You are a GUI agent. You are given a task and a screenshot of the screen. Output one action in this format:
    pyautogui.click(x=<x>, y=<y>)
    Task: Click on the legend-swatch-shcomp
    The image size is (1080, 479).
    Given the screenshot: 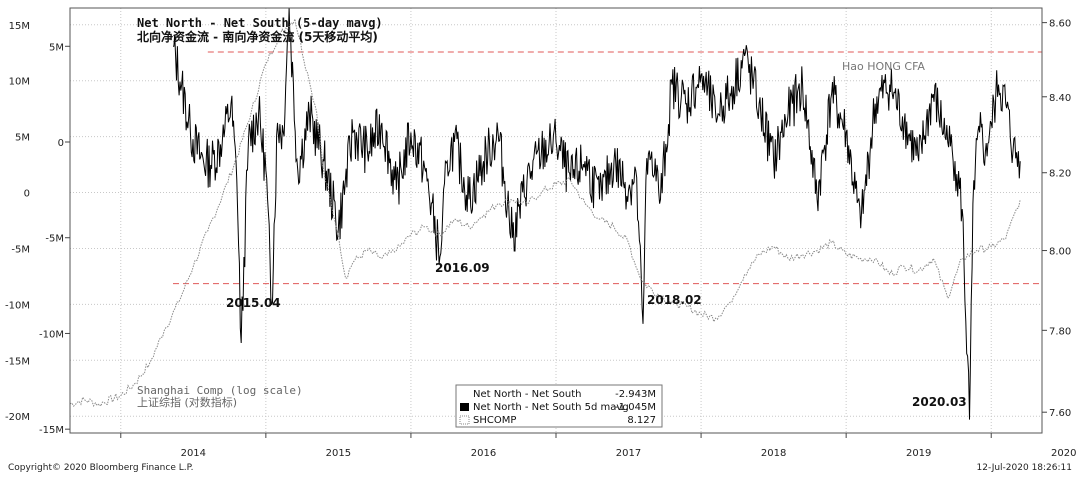 What is the action you would take?
    pyautogui.click(x=464, y=420)
    